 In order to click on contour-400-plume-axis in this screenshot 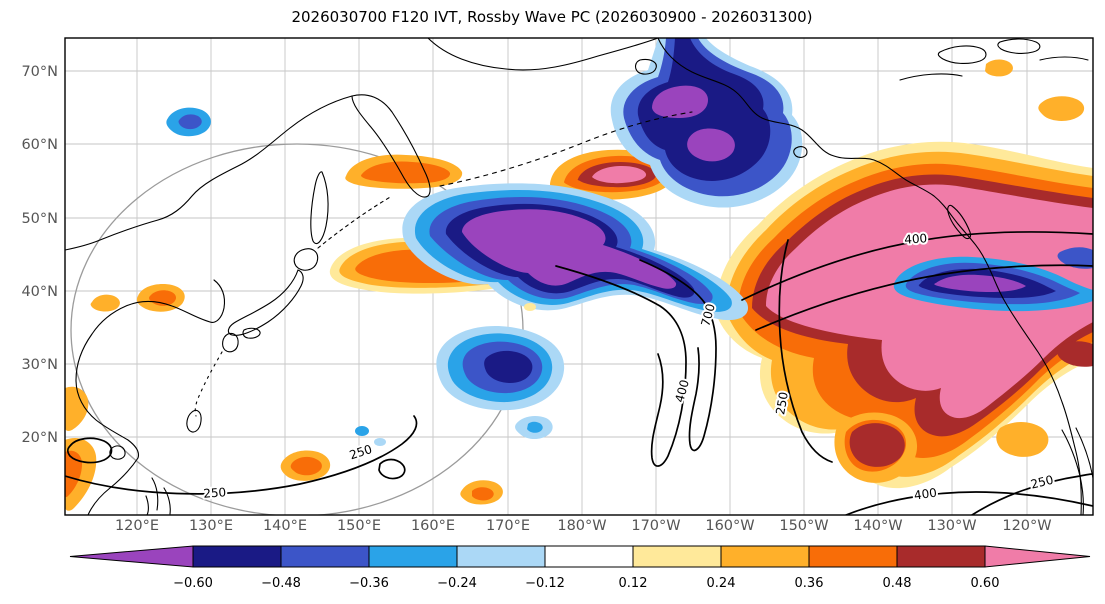, I will do `click(917, 266)`.